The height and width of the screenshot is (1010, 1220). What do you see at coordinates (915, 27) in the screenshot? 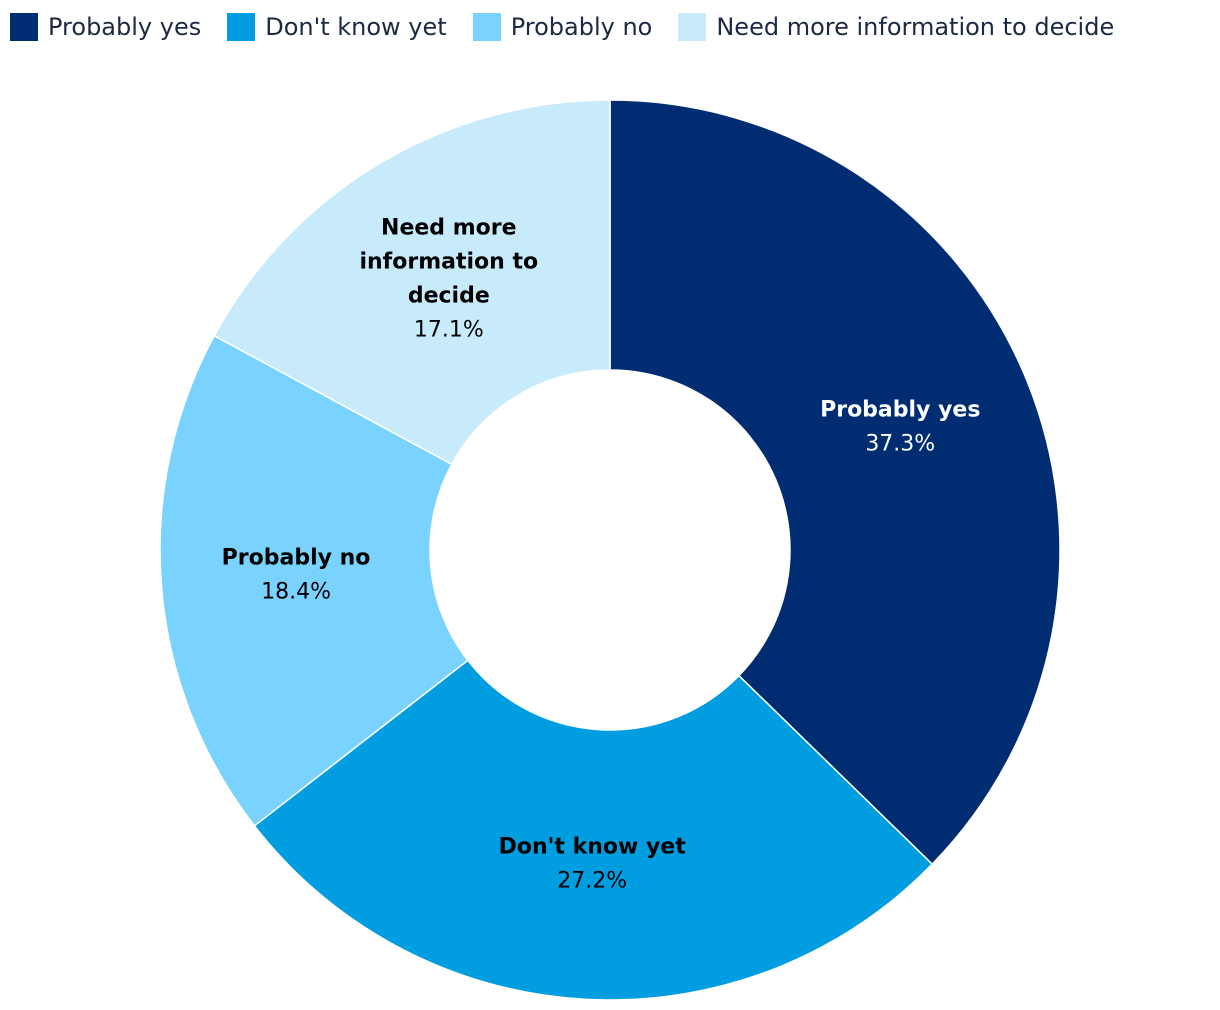
I see `legend-label: Need more information to decide` at bounding box center [915, 27].